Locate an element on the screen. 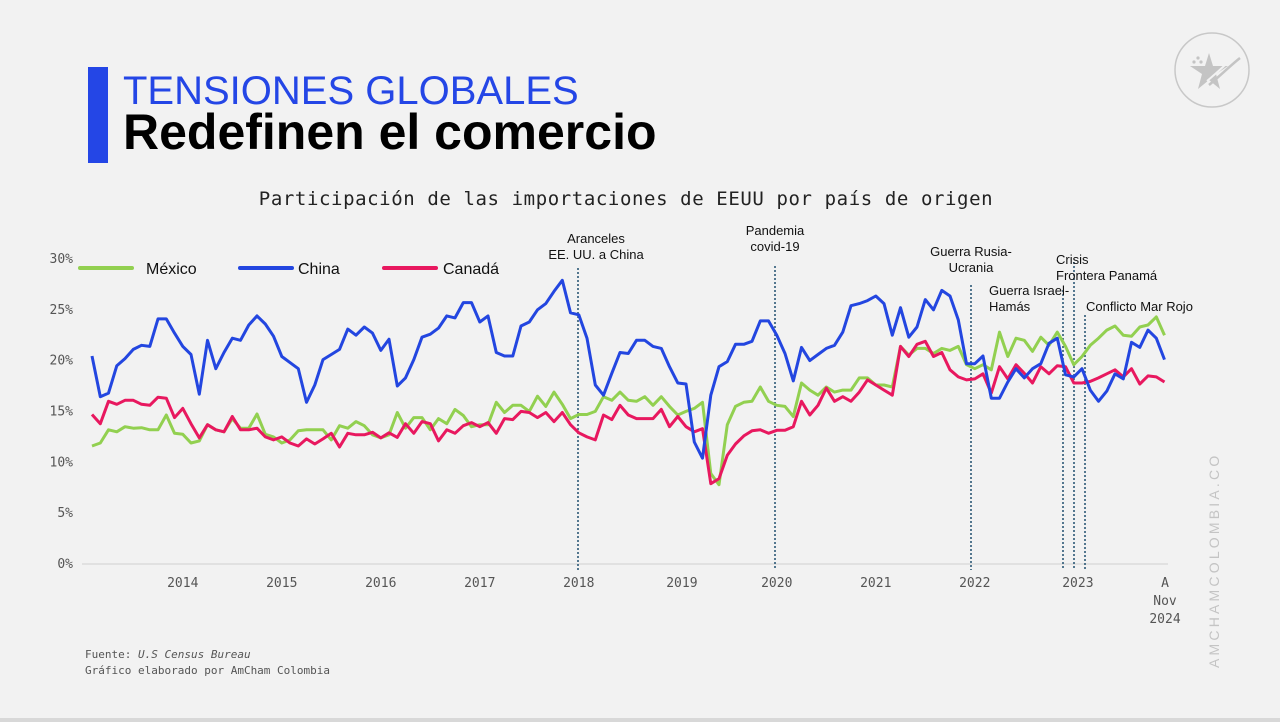 Image resolution: width=1280 pixels, height=722 pixels. x-tick-label: 2020 is located at coordinates (776, 583).